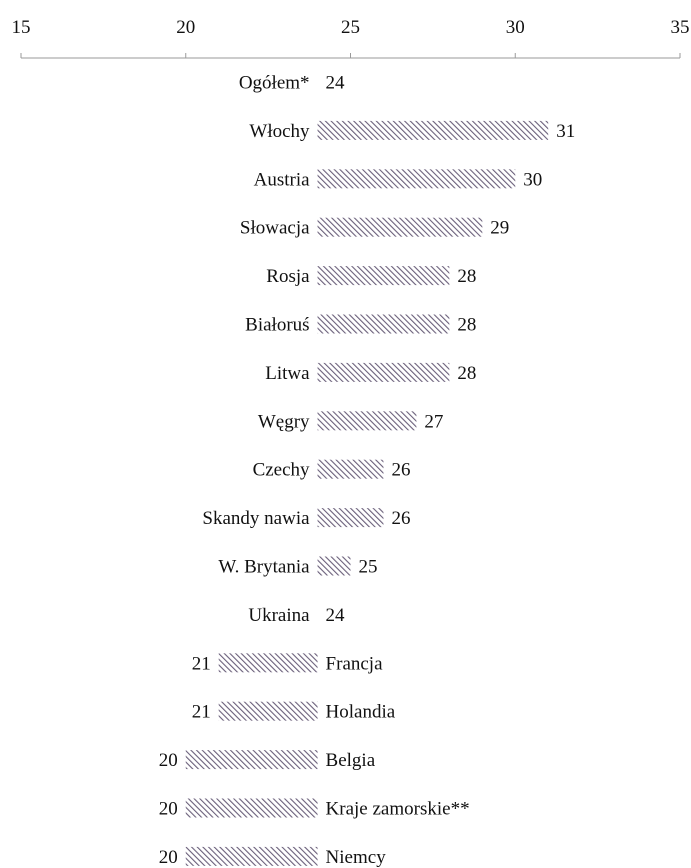 Image resolution: width=691 pixels, height=868 pixels. Describe the element at coordinates (287, 373) in the screenshot. I see `category-label: Litwa` at that location.